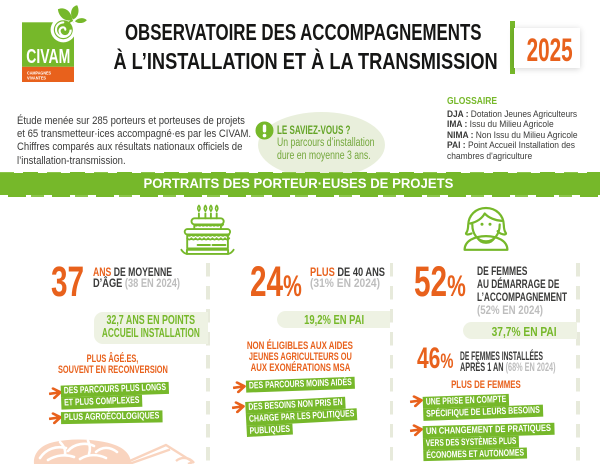  What do you see at coordinates (48, 56) in the screenshot?
I see `svg-text: CIVAM` at bounding box center [48, 56].